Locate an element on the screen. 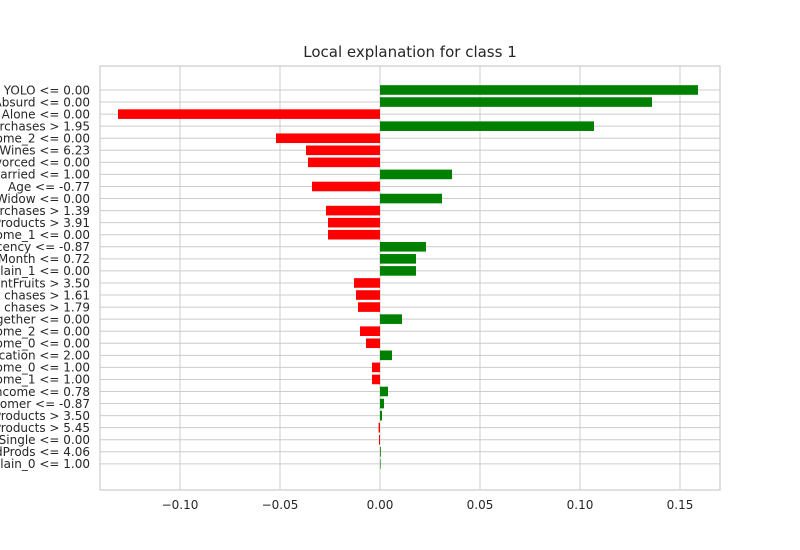 Image resolution: width=800 pixels, height=550 pixels. y-tick-label: rchases > 1.39 is located at coordinates (45, 211).